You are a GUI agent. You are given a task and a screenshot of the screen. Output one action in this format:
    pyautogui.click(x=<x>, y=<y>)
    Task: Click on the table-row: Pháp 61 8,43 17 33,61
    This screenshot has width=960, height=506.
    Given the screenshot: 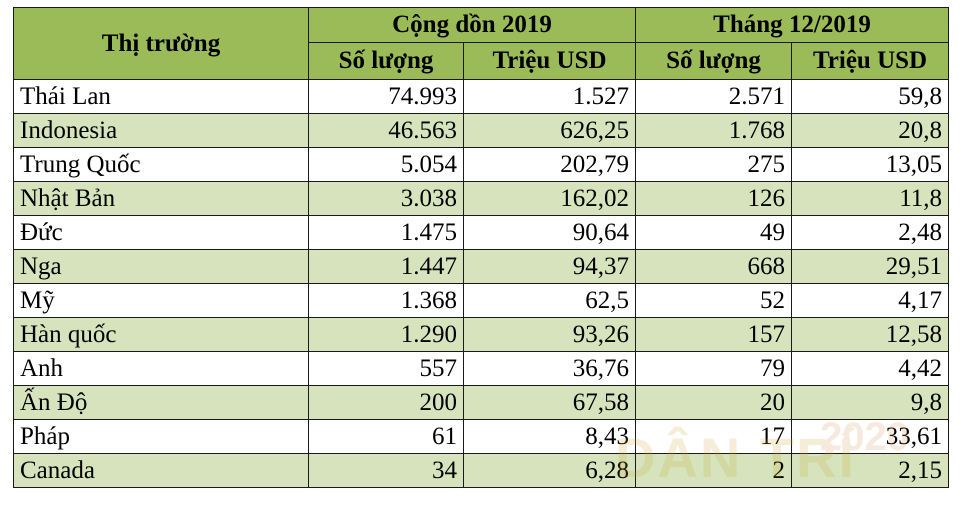 What is the action you would take?
    pyautogui.click(x=481, y=436)
    